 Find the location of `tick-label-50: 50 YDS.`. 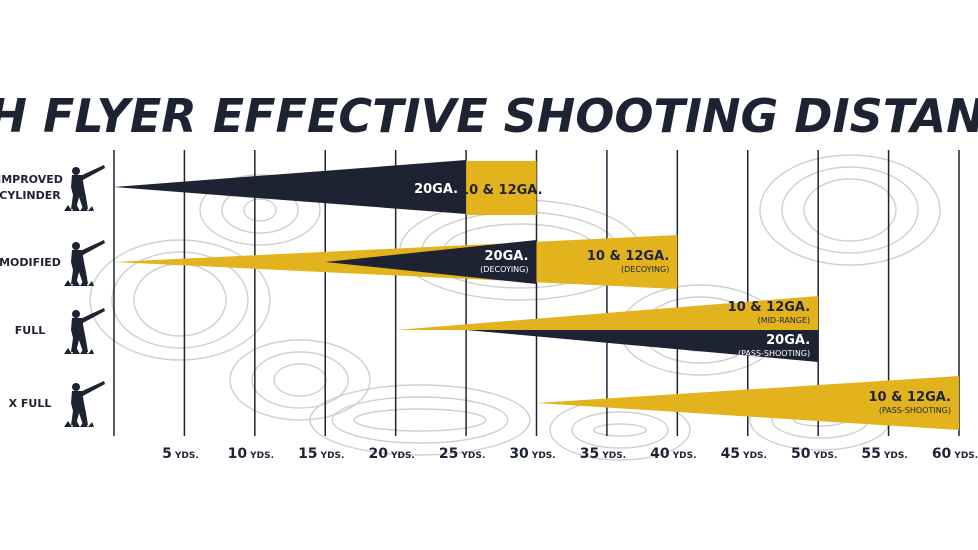

tick-label-50: 50 YDS. is located at coordinates (814, 454).